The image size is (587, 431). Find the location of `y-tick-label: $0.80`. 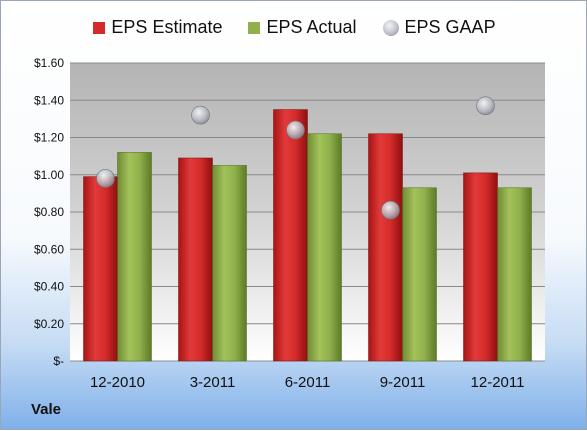

y-tick-label: $0.80 is located at coordinates (49, 212).